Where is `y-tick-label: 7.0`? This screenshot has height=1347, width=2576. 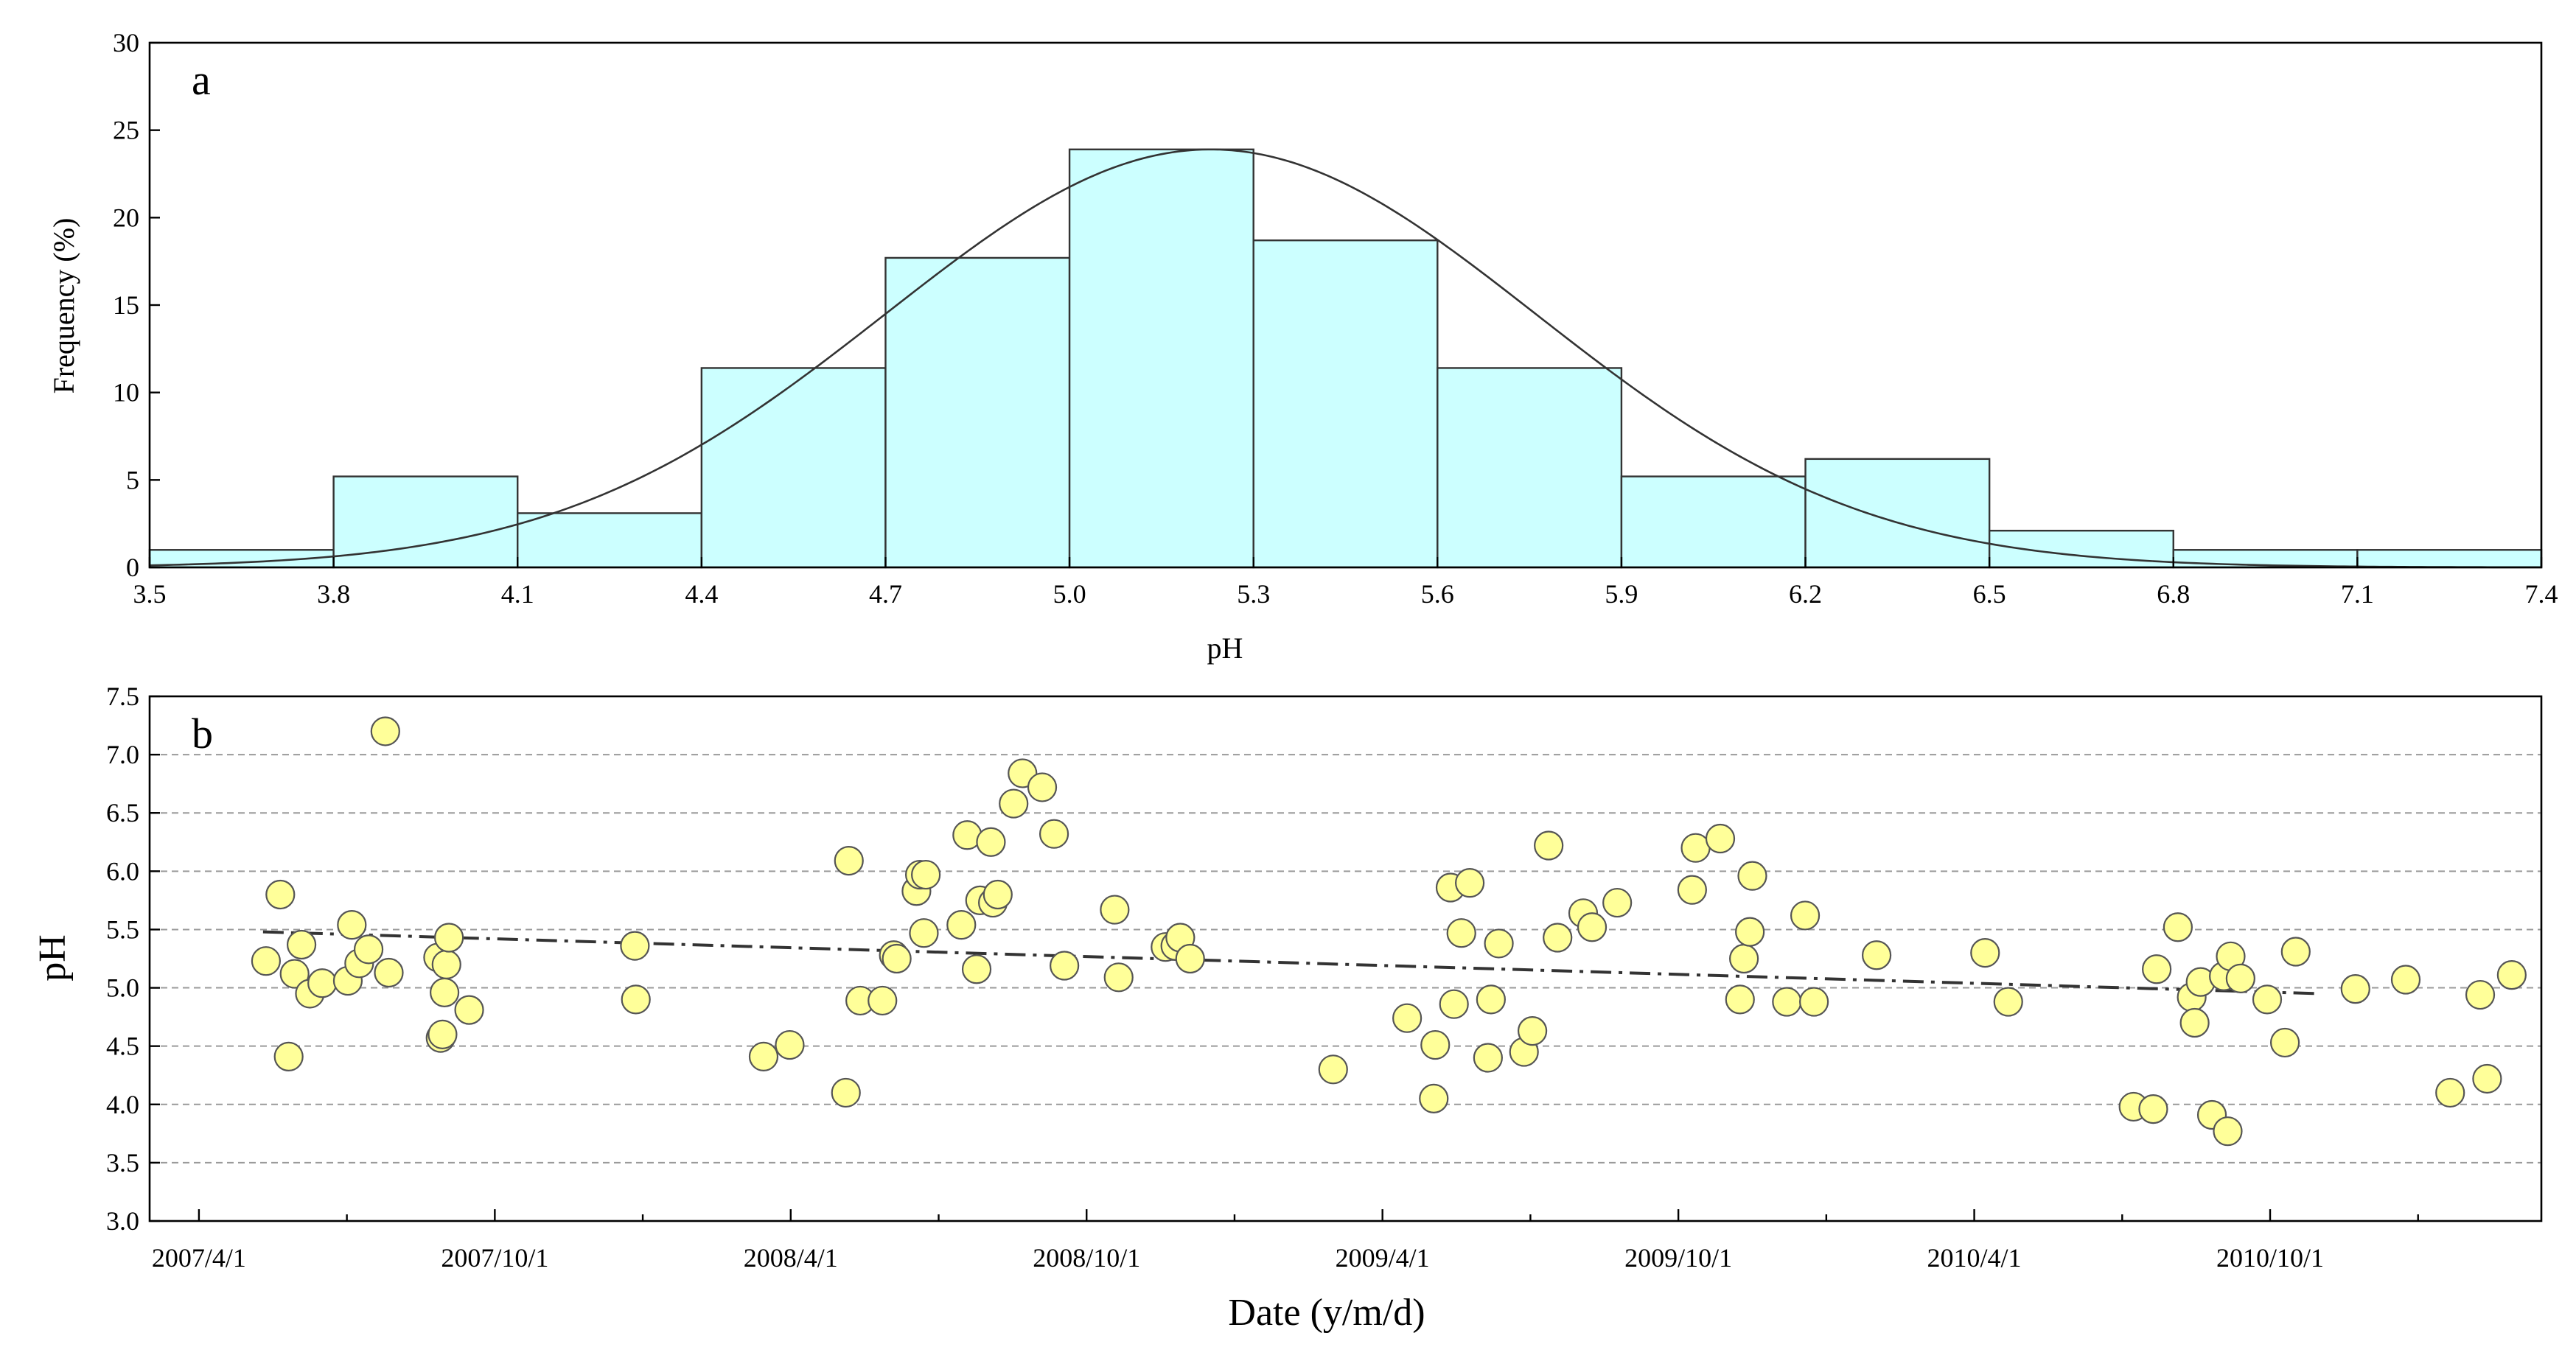 y-tick-label: 7.0 is located at coordinates (122, 754).